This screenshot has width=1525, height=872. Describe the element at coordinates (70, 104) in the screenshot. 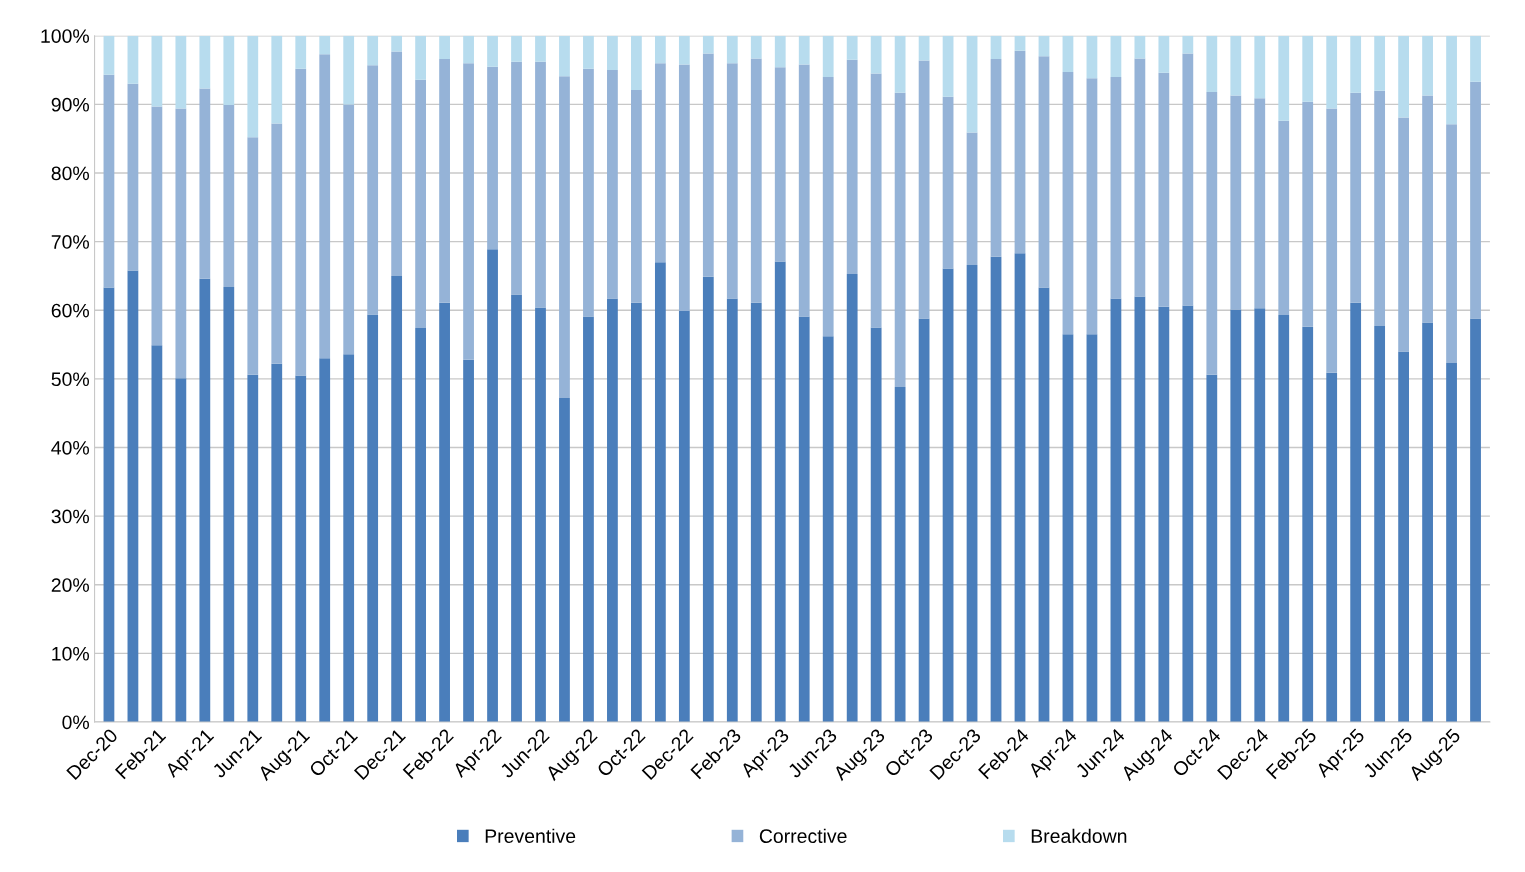

I see `y-tick-label: 90%` at that location.